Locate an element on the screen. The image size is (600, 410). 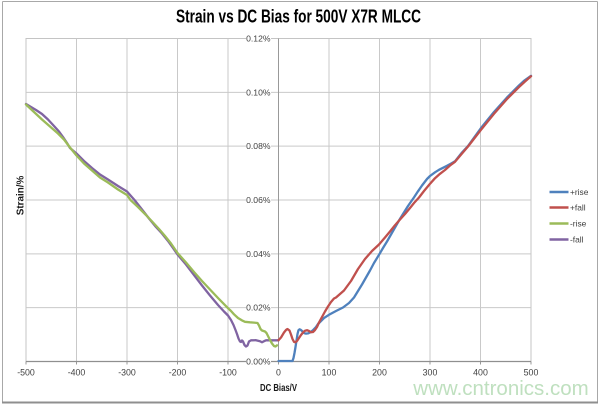
svg-text: www.cntronics.com is located at coordinates (500, 388).